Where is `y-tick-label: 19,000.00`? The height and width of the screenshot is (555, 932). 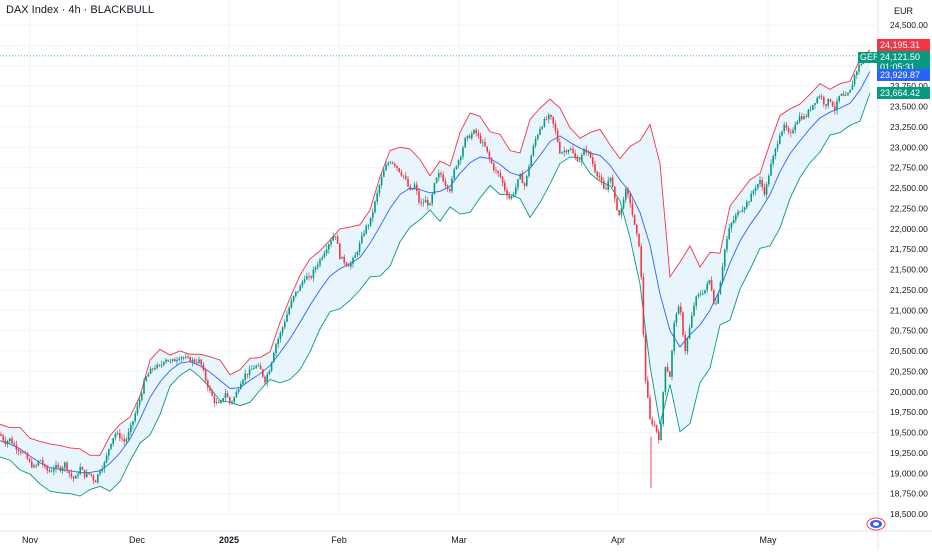
y-tick-label: 19,000.00 is located at coordinates (909, 473).